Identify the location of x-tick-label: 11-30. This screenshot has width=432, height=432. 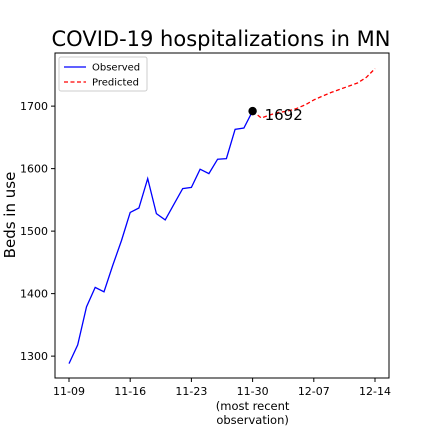
(253, 391).